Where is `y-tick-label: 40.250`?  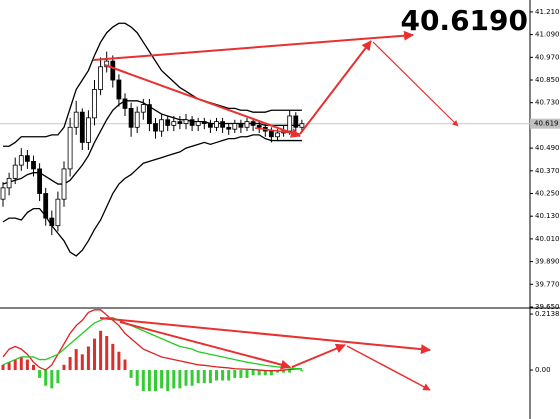
y-tick-label: 40.250 is located at coordinates (547, 194).